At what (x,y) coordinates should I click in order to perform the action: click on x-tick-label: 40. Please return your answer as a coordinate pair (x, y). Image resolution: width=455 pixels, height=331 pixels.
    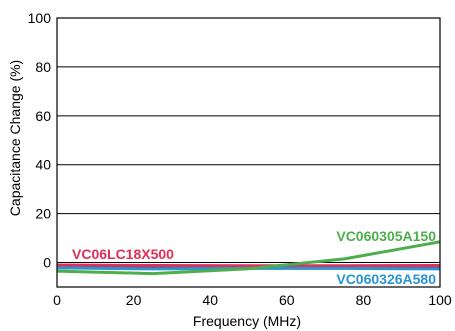
    Looking at the image, I should click on (210, 300).